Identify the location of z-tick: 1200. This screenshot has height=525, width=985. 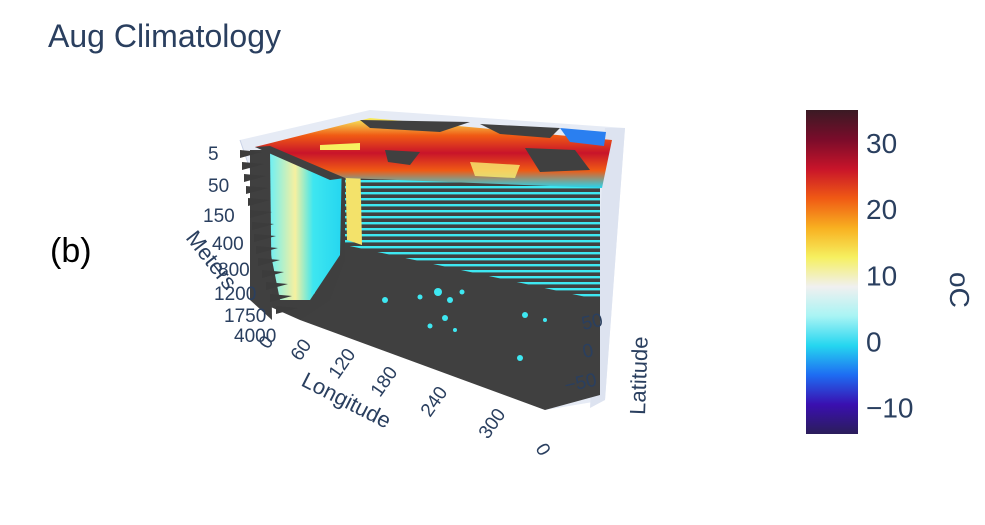
(235, 294).